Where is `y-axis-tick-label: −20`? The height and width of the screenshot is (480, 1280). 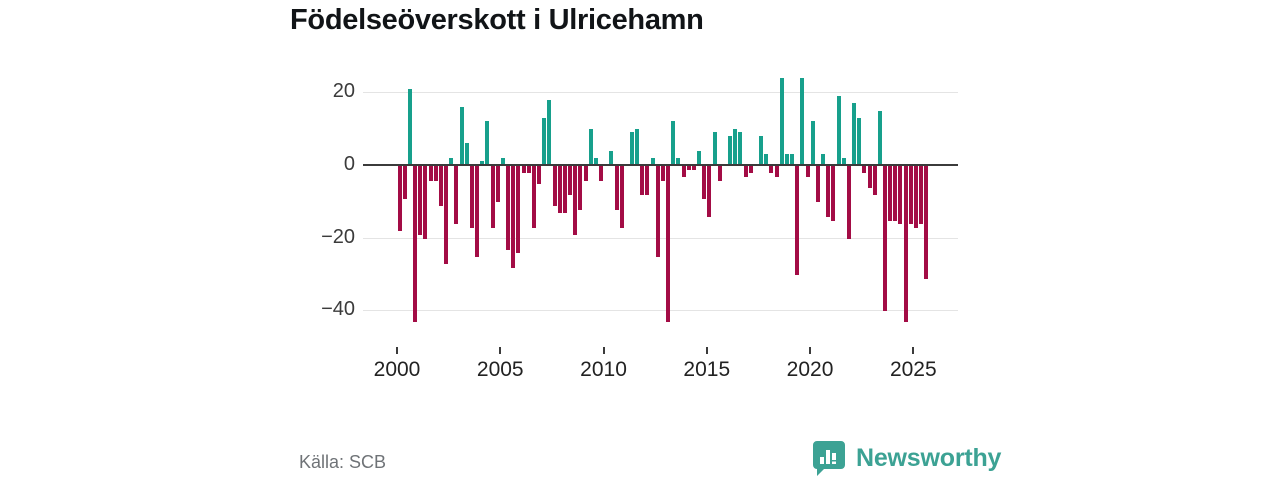 y-axis-tick-label: −20 is located at coordinates (338, 236).